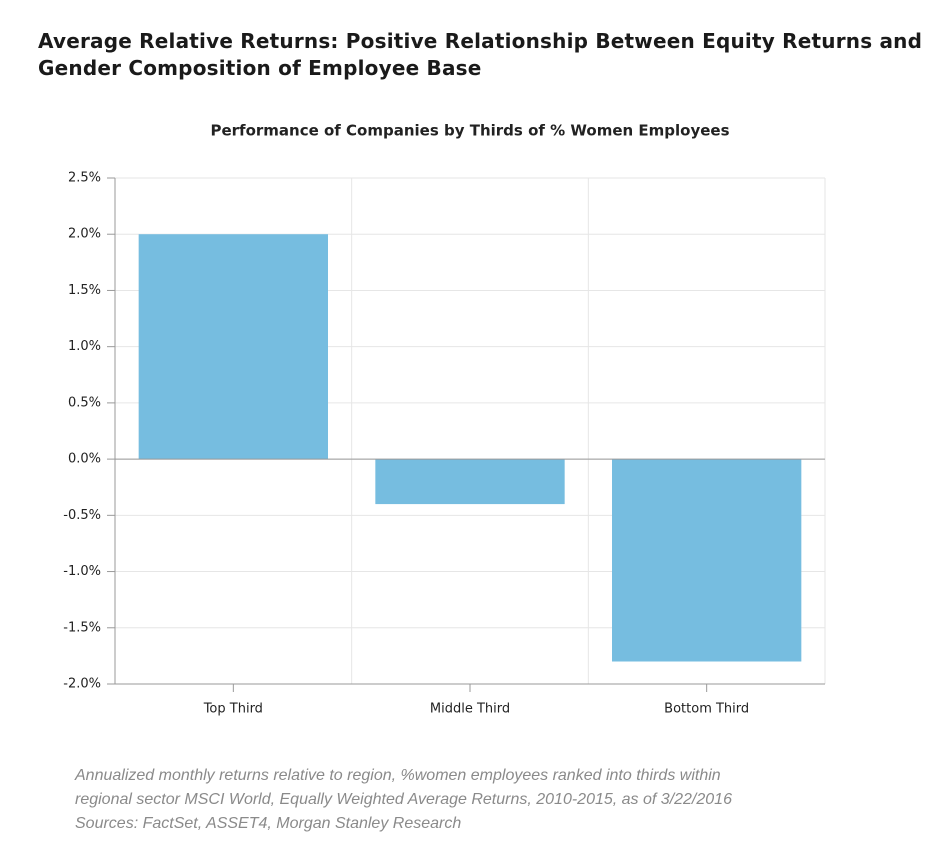  I want to click on y-tick-label: -1.5%, so click(82, 627).